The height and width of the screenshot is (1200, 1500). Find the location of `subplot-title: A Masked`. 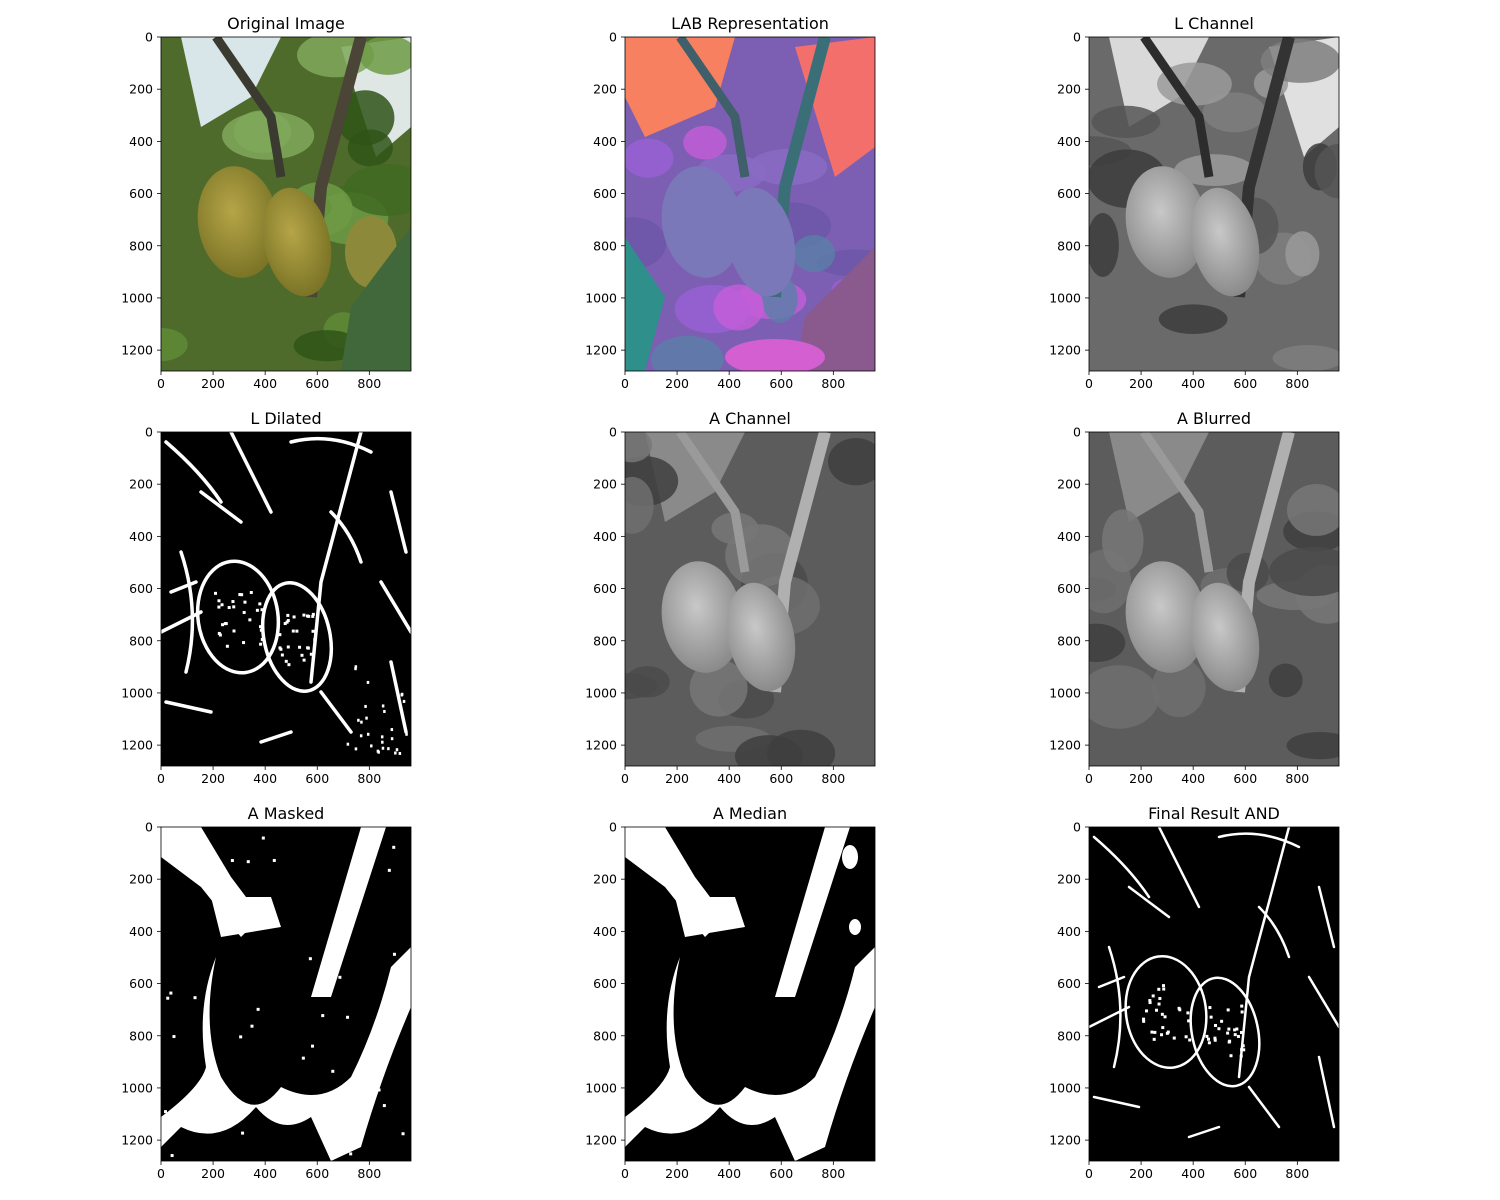

subplot-title: A Masked is located at coordinates (286, 813).